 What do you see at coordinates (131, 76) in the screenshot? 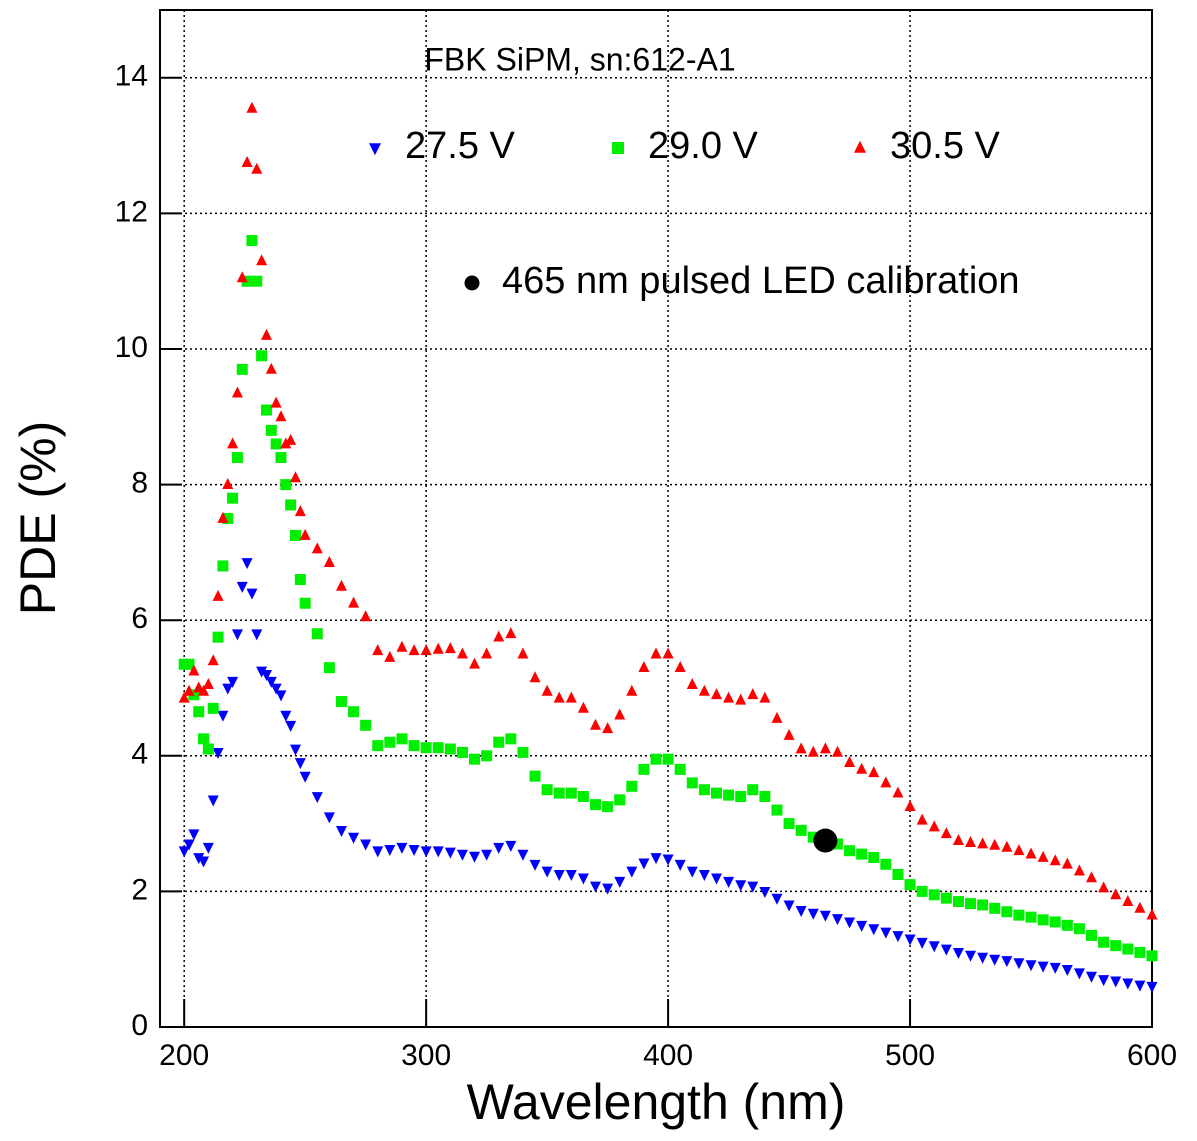
I see `y-tick-label: 14` at bounding box center [131, 76].